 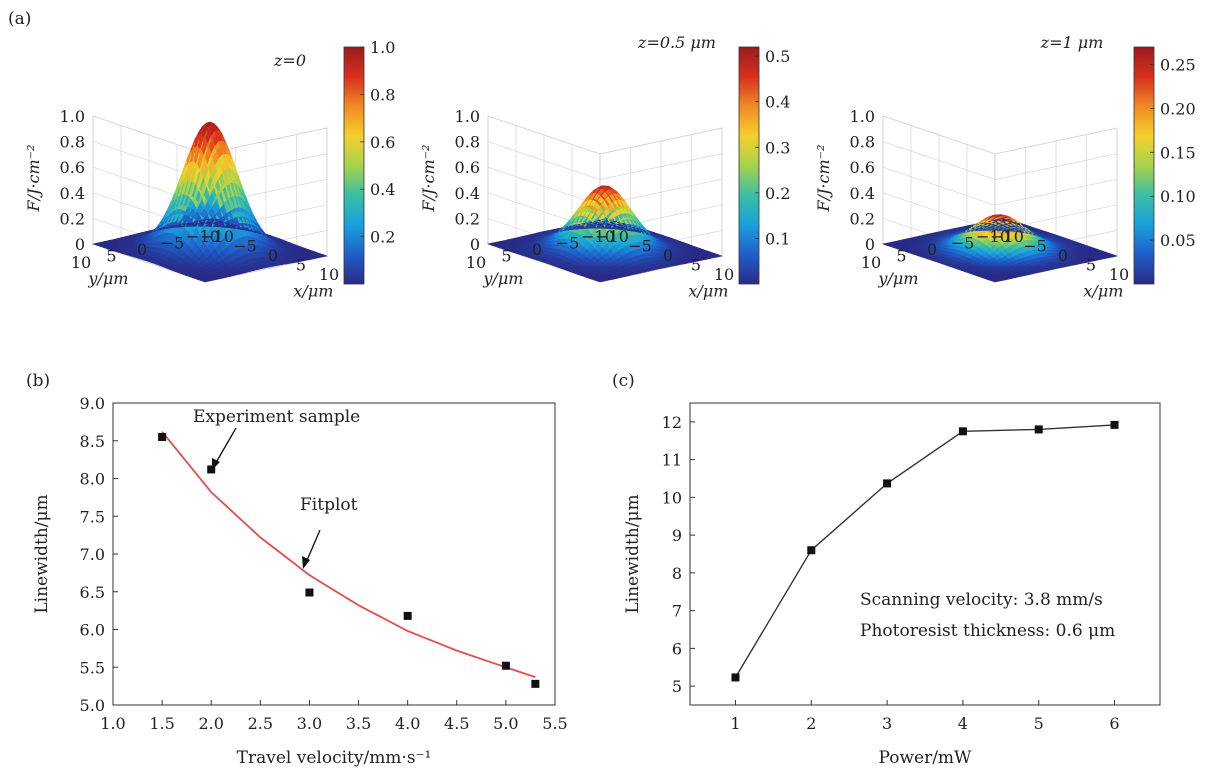 What do you see at coordinates (811, 723) in the screenshot?
I see `x-tick-label: 2` at bounding box center [811, 723].